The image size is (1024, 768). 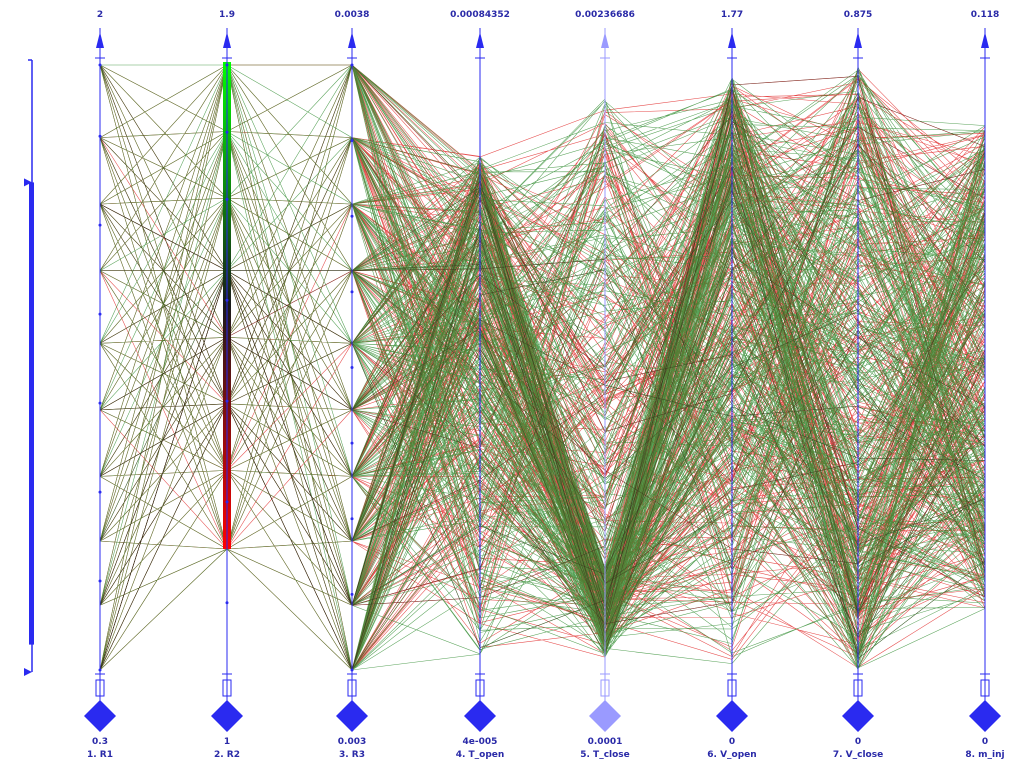 What do you see at coordinates (858, 755) in the screenshot?
I see `axis-name-label: 7. V_close` at bounding box center [858, 755].